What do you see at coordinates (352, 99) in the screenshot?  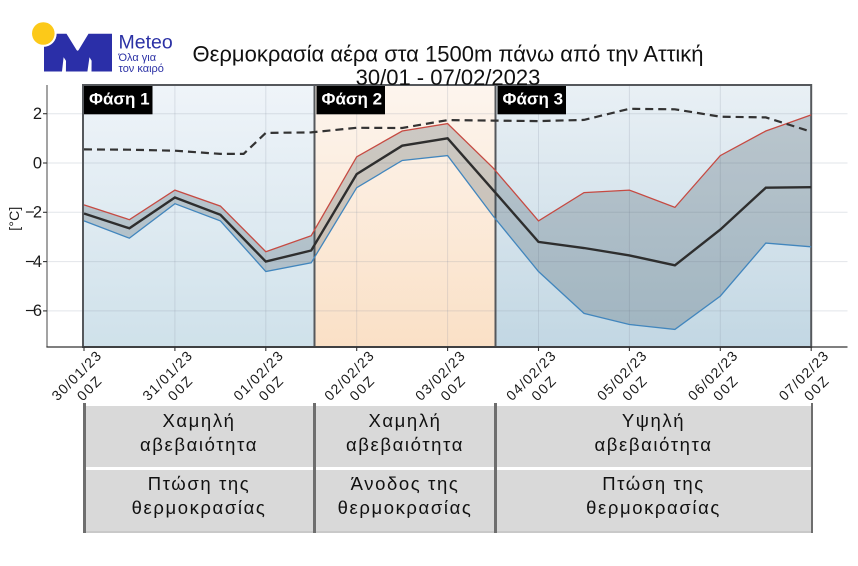 I see `svg-text: Φάση 2` at bounding box center [352, 99].